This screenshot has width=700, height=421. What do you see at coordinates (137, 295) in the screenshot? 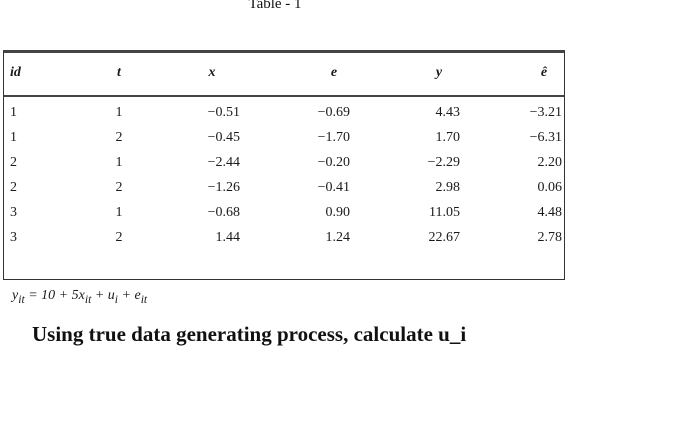
I see `eq-e: e` at bounding box center [137, 295].